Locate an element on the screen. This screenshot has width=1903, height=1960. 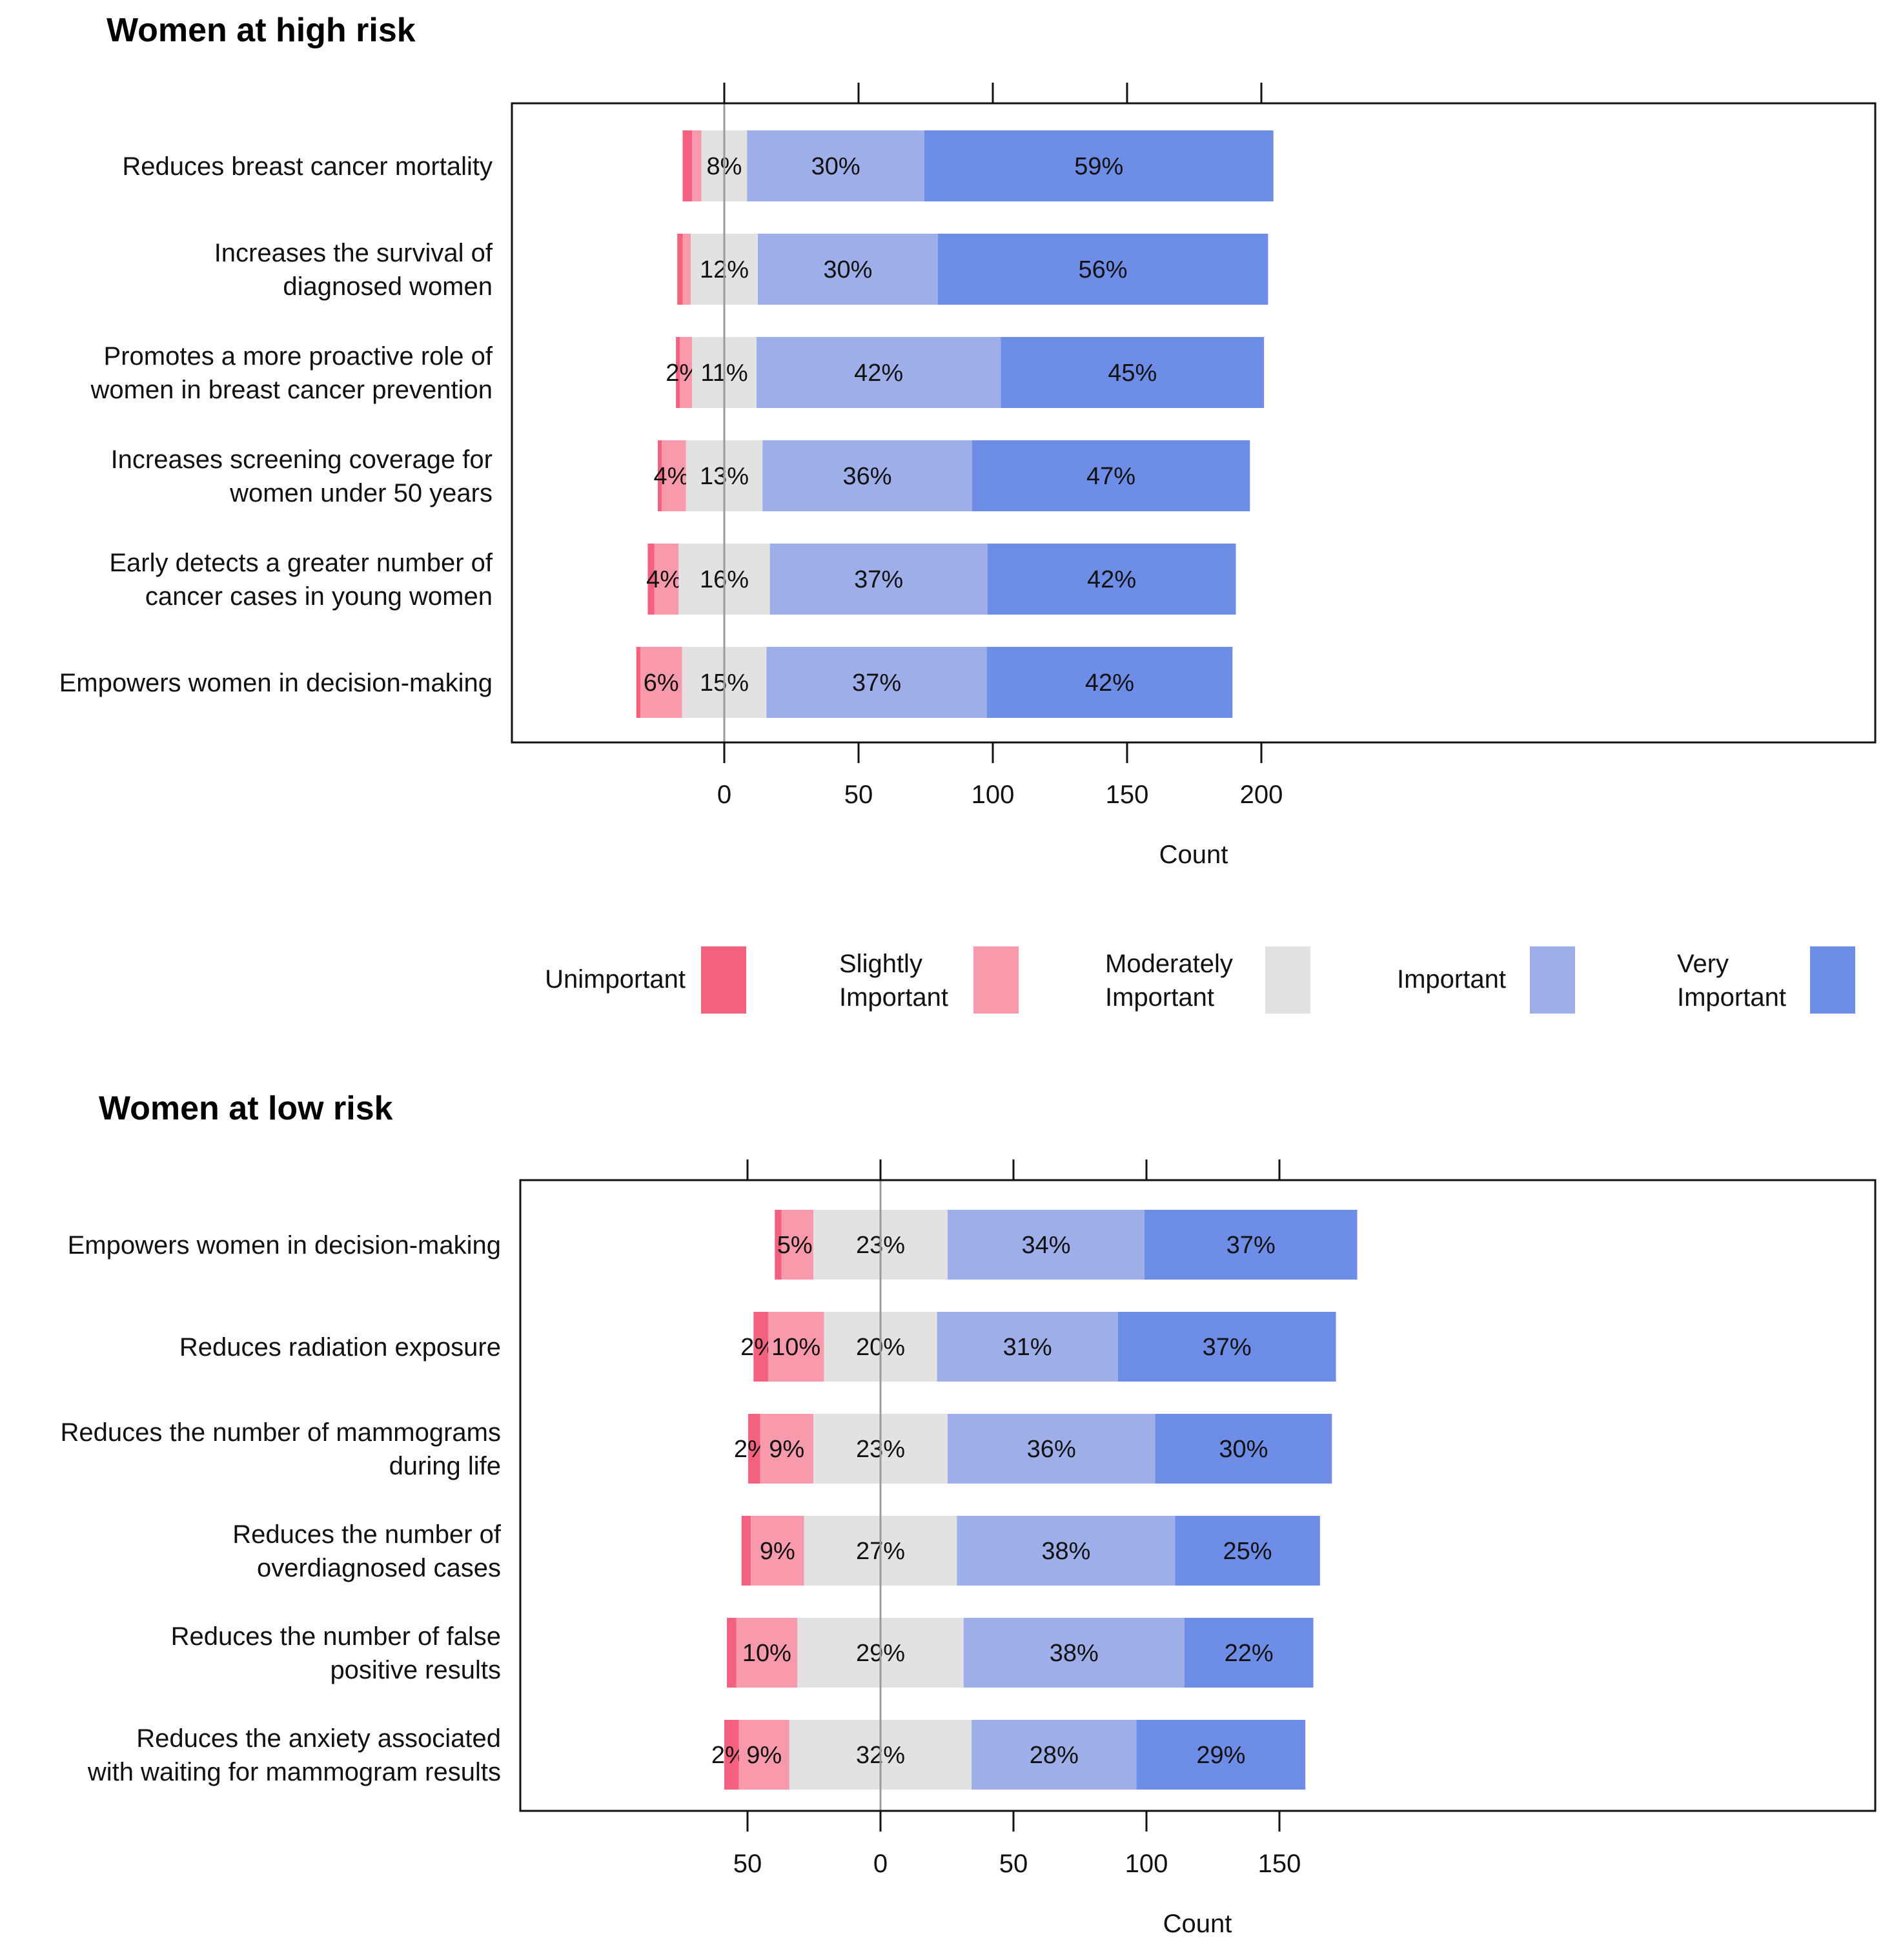
x-tick-label: 0 is located at coordinates (880, 1864).